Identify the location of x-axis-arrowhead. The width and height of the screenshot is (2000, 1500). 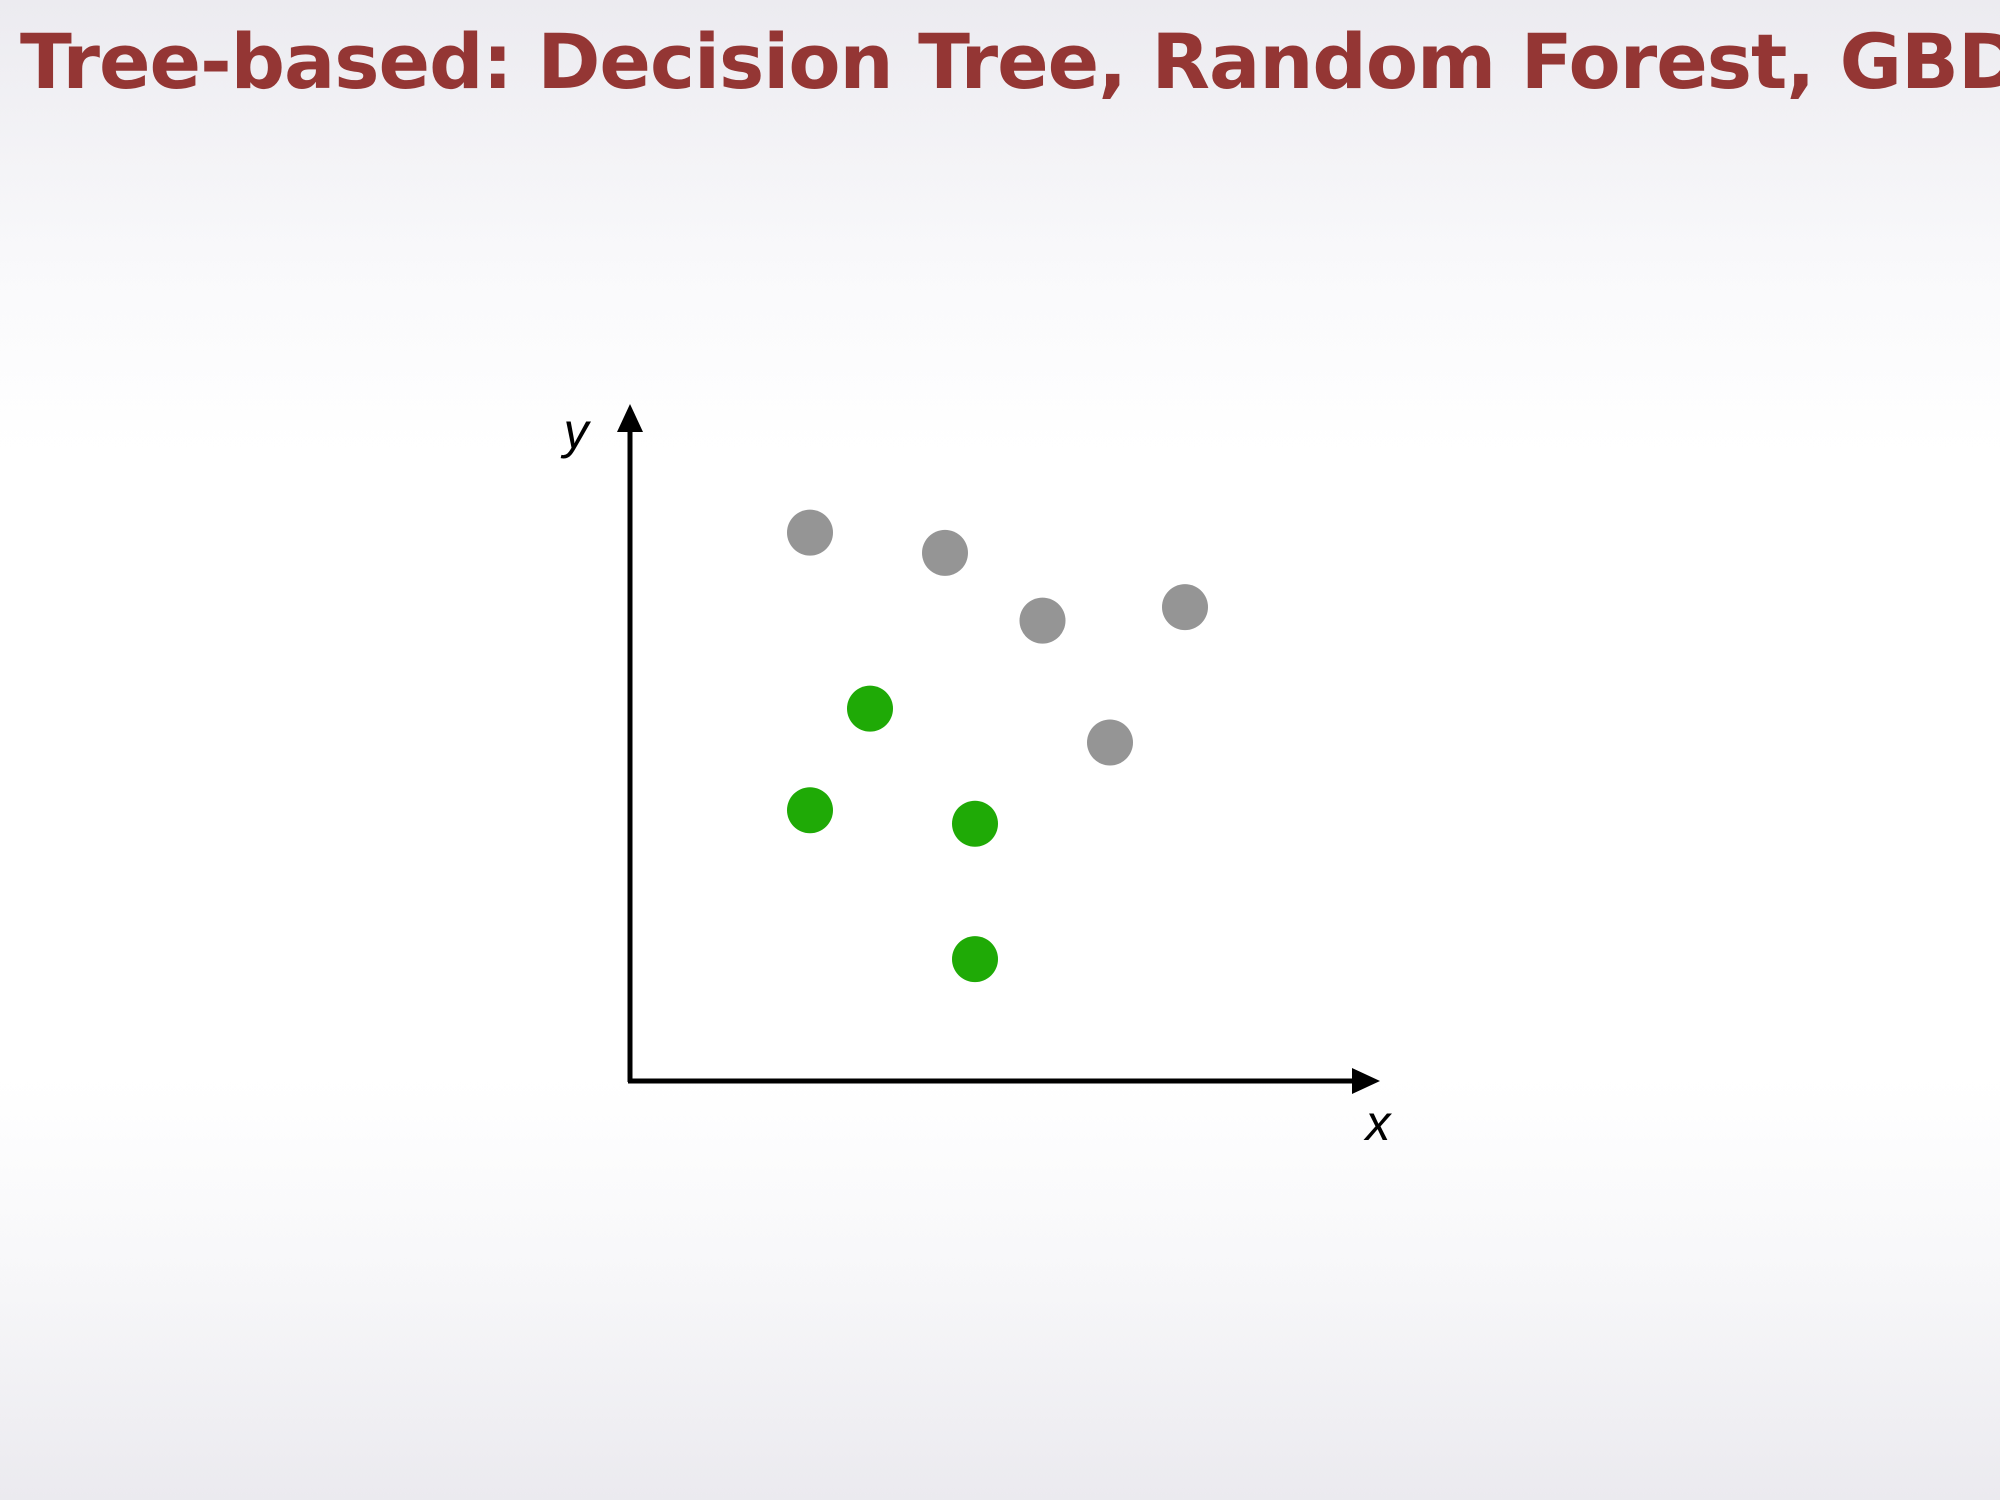
(1366, 1081).